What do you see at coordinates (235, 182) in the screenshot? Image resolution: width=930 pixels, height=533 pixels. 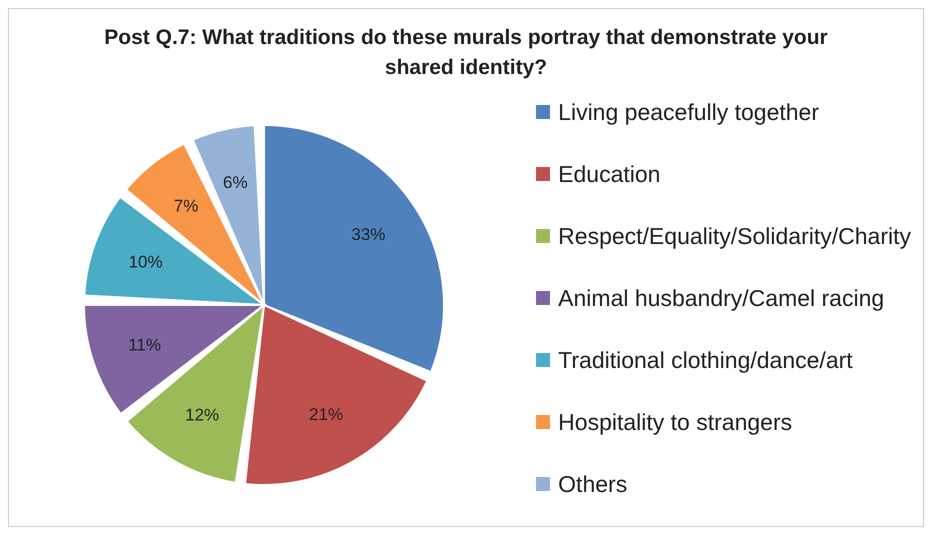 I see `data-label: 6%` at bounding box center [235, 182].